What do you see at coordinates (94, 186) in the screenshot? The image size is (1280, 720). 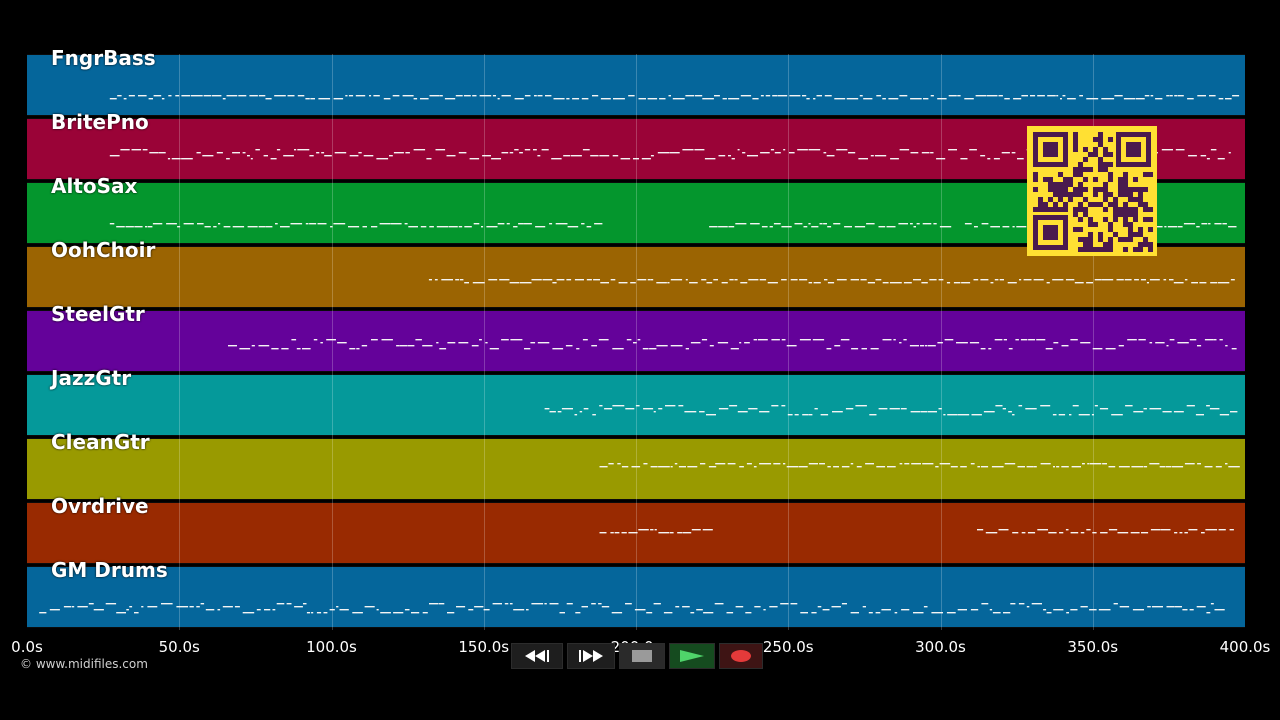 I see `track-label: AltoSax` at bounding box center [94, 186].